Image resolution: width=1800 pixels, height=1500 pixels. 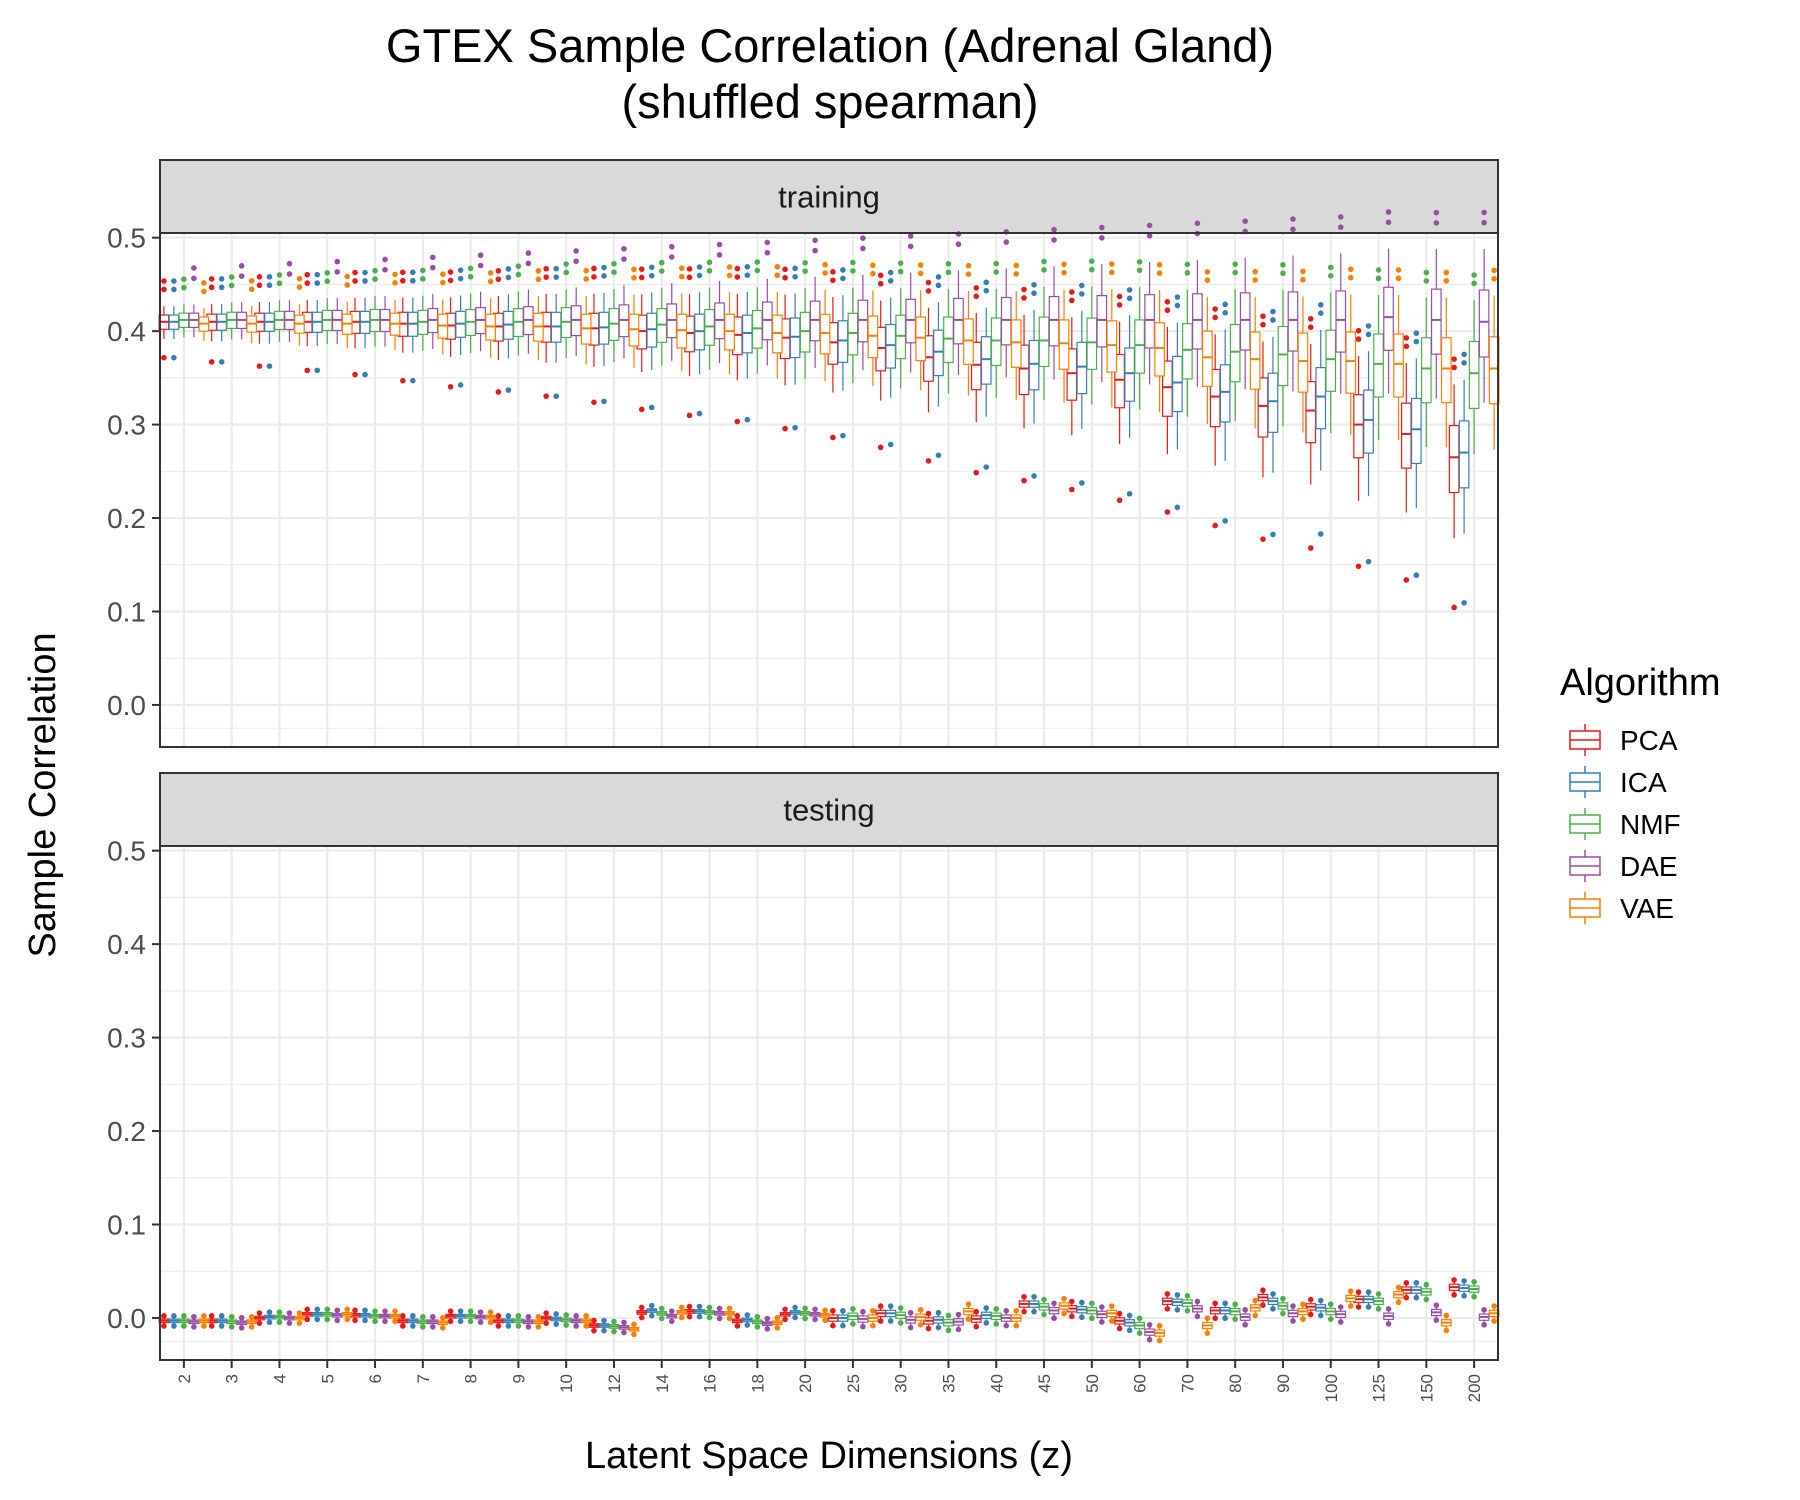 I want to click on box-vae-45-training, so click(x=1064, y=332).